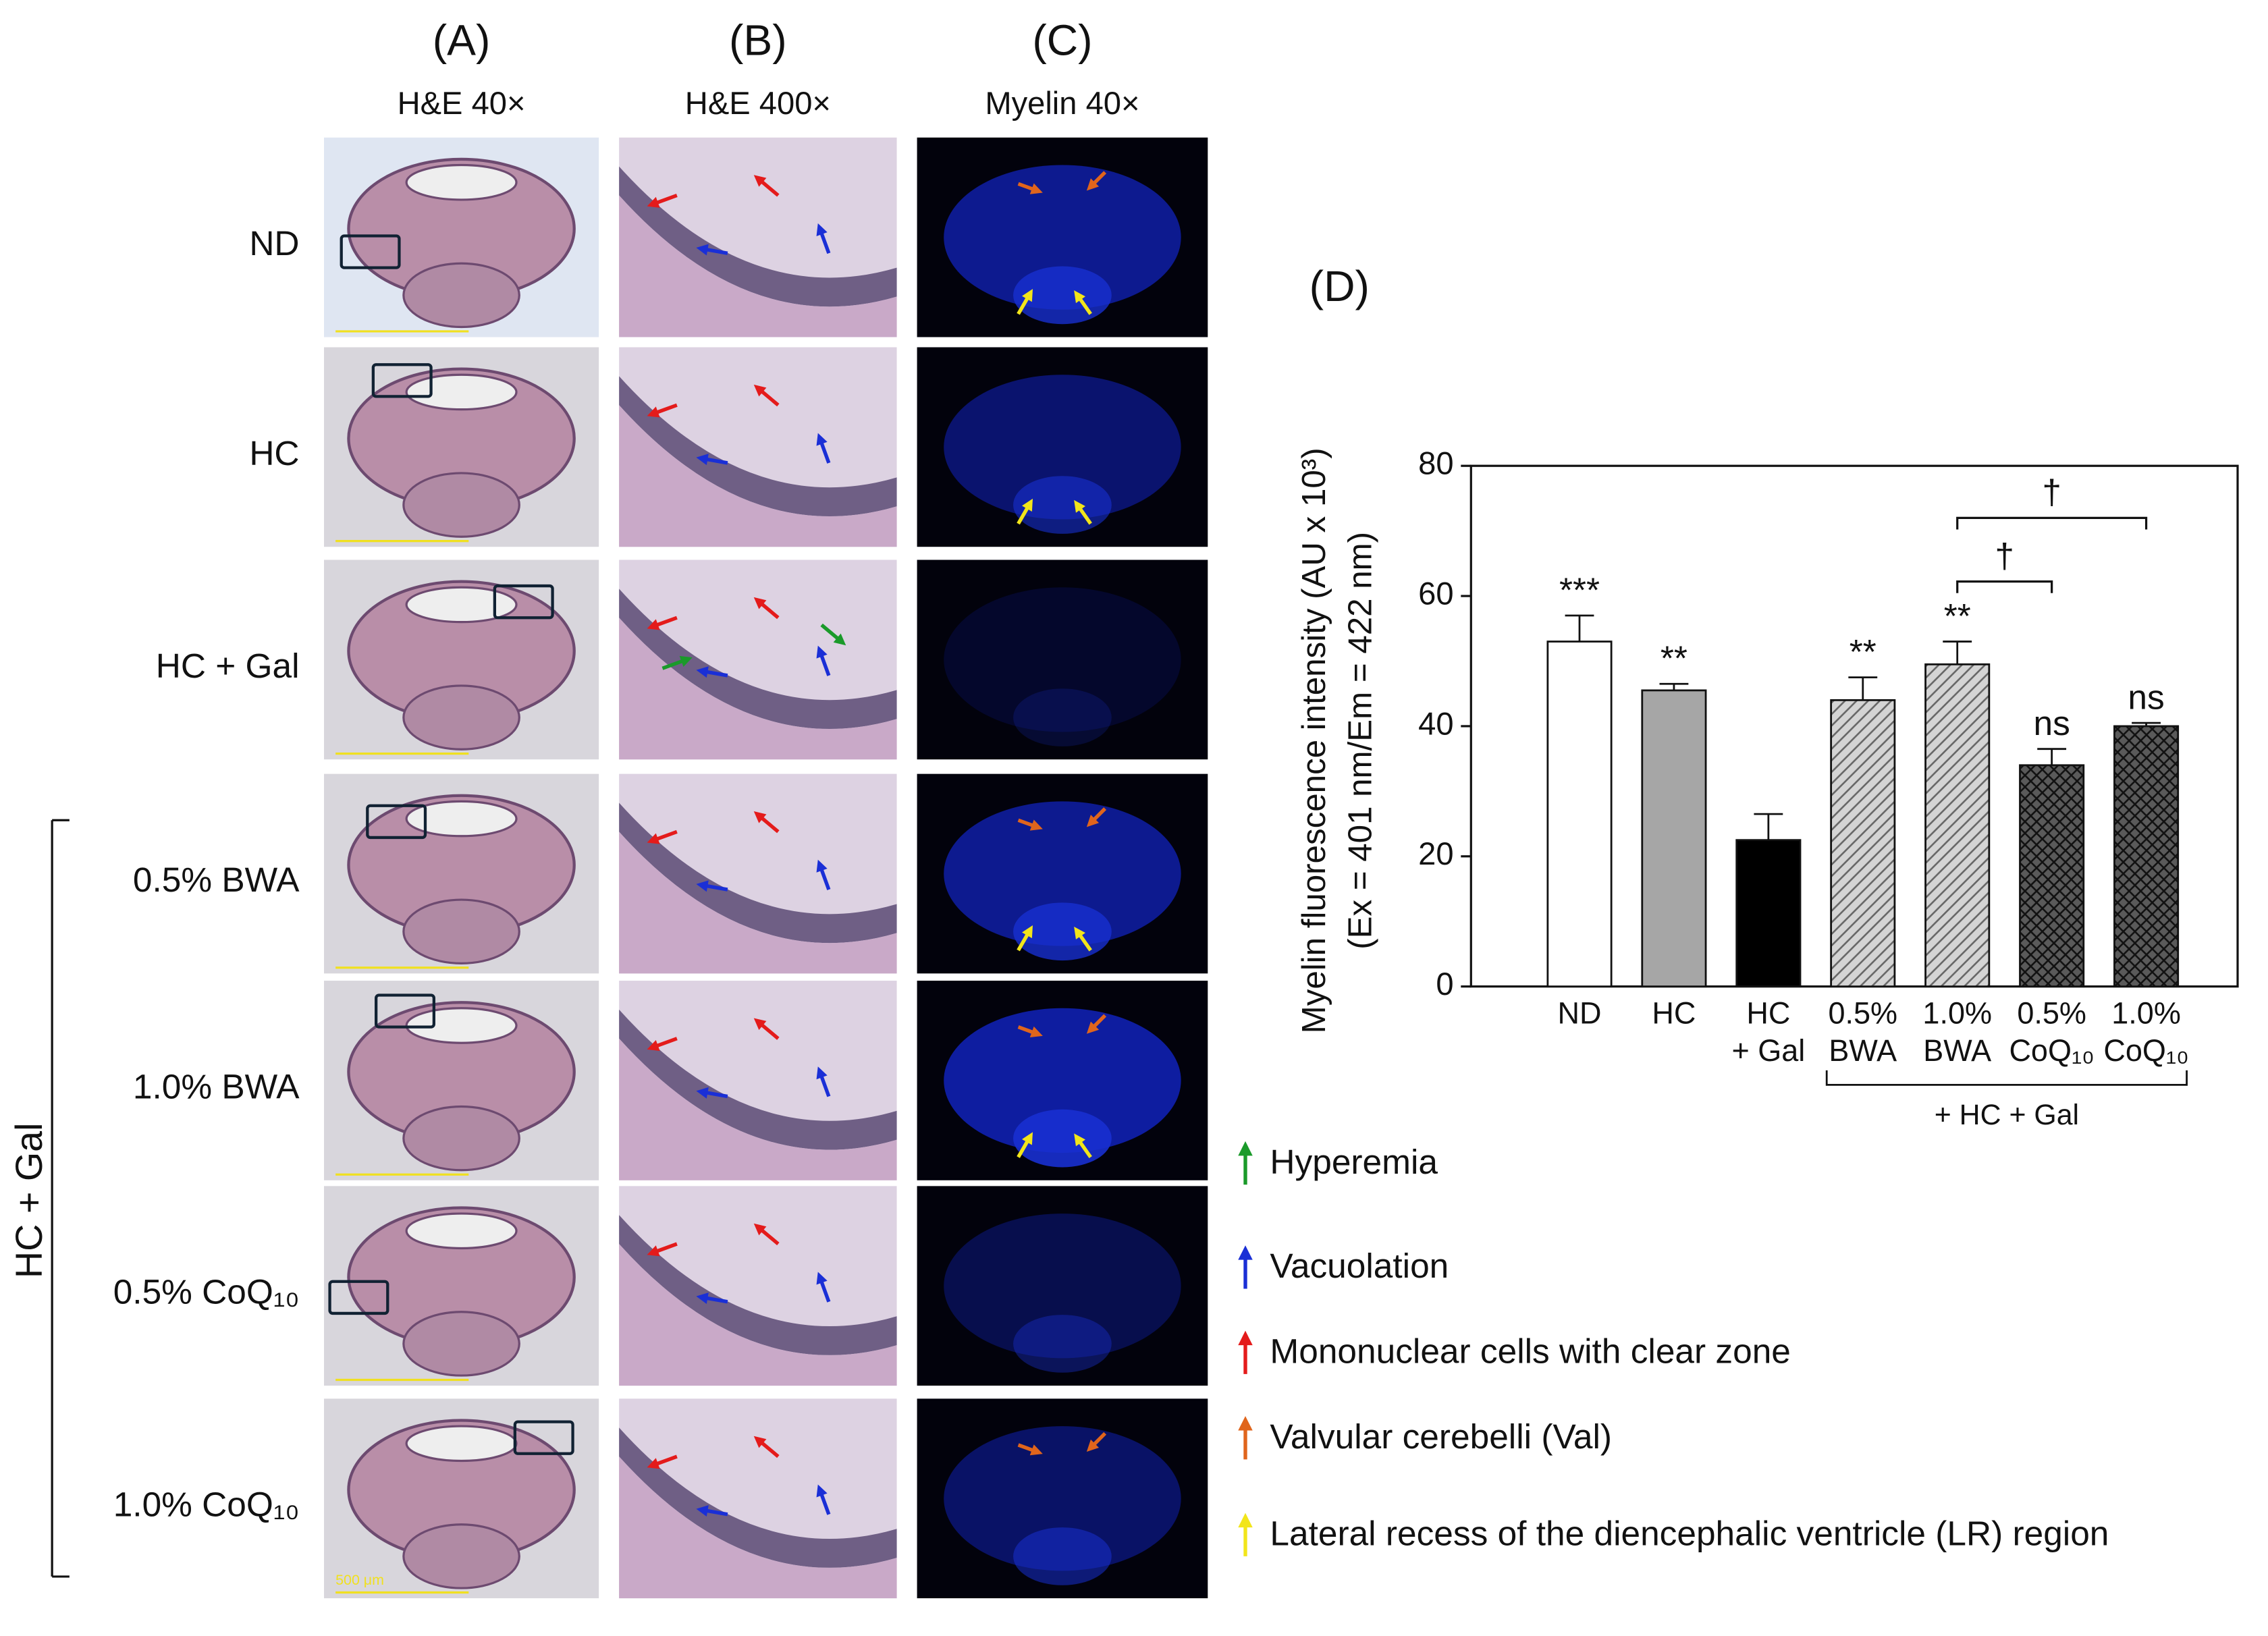  What do you see at coordinates (1444, 984) in the screenshot?
I see `y-tick-label: 0` at bounding box center [1444, 984].